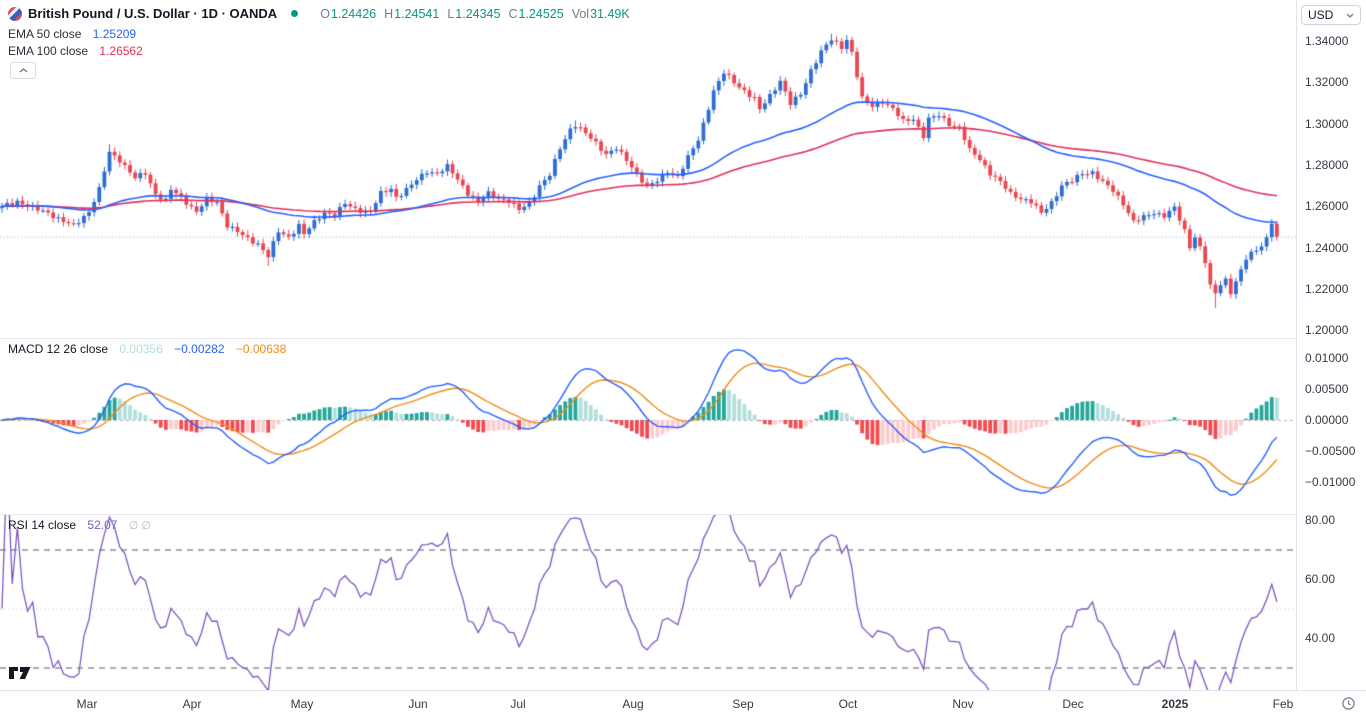 The height and width of the screenshot is (717, 1366). I want to click on price-axis-label: 1.24000, so click(1327, 248).